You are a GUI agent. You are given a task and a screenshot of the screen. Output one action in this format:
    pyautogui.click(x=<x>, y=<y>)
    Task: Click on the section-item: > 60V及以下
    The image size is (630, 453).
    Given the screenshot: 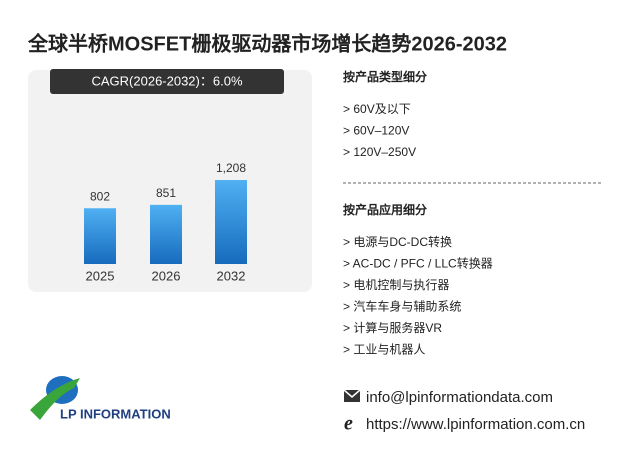 What is the action you would take?
    pyautogui.click(x=377, y=109)
    